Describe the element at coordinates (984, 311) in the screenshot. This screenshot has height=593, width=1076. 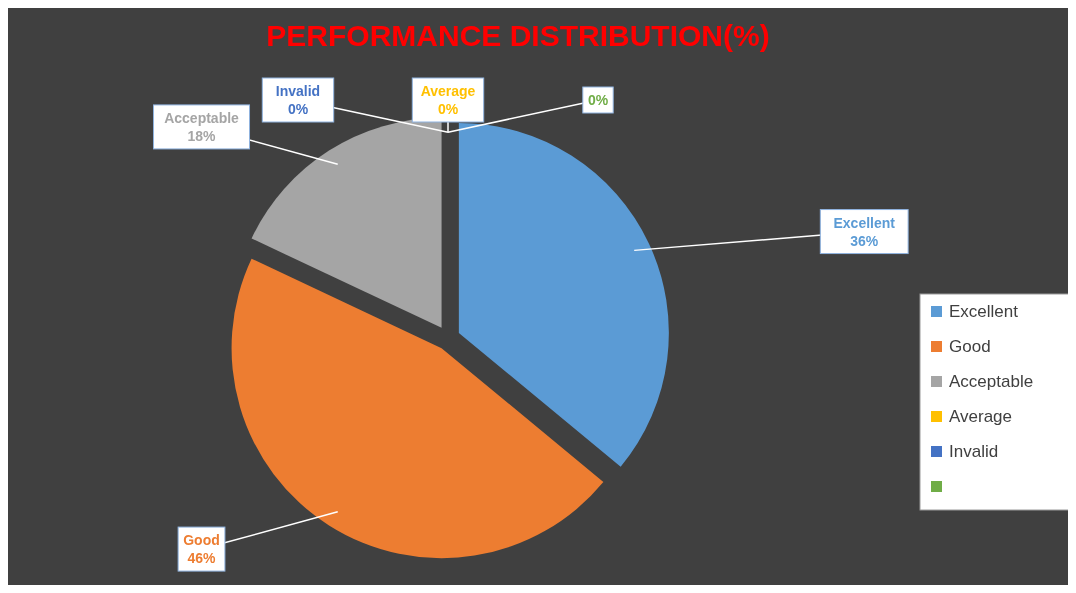
I see `legend-label: Excellent` at that location.